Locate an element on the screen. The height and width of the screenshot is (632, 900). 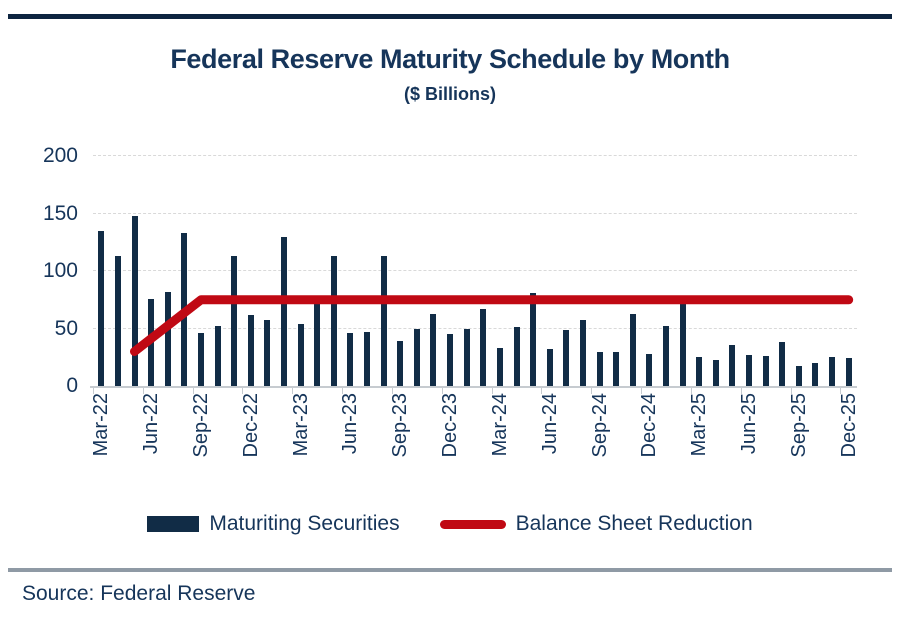
x-tick-label-Dec-25: Dec-25 is located at coordinates (848, 425).